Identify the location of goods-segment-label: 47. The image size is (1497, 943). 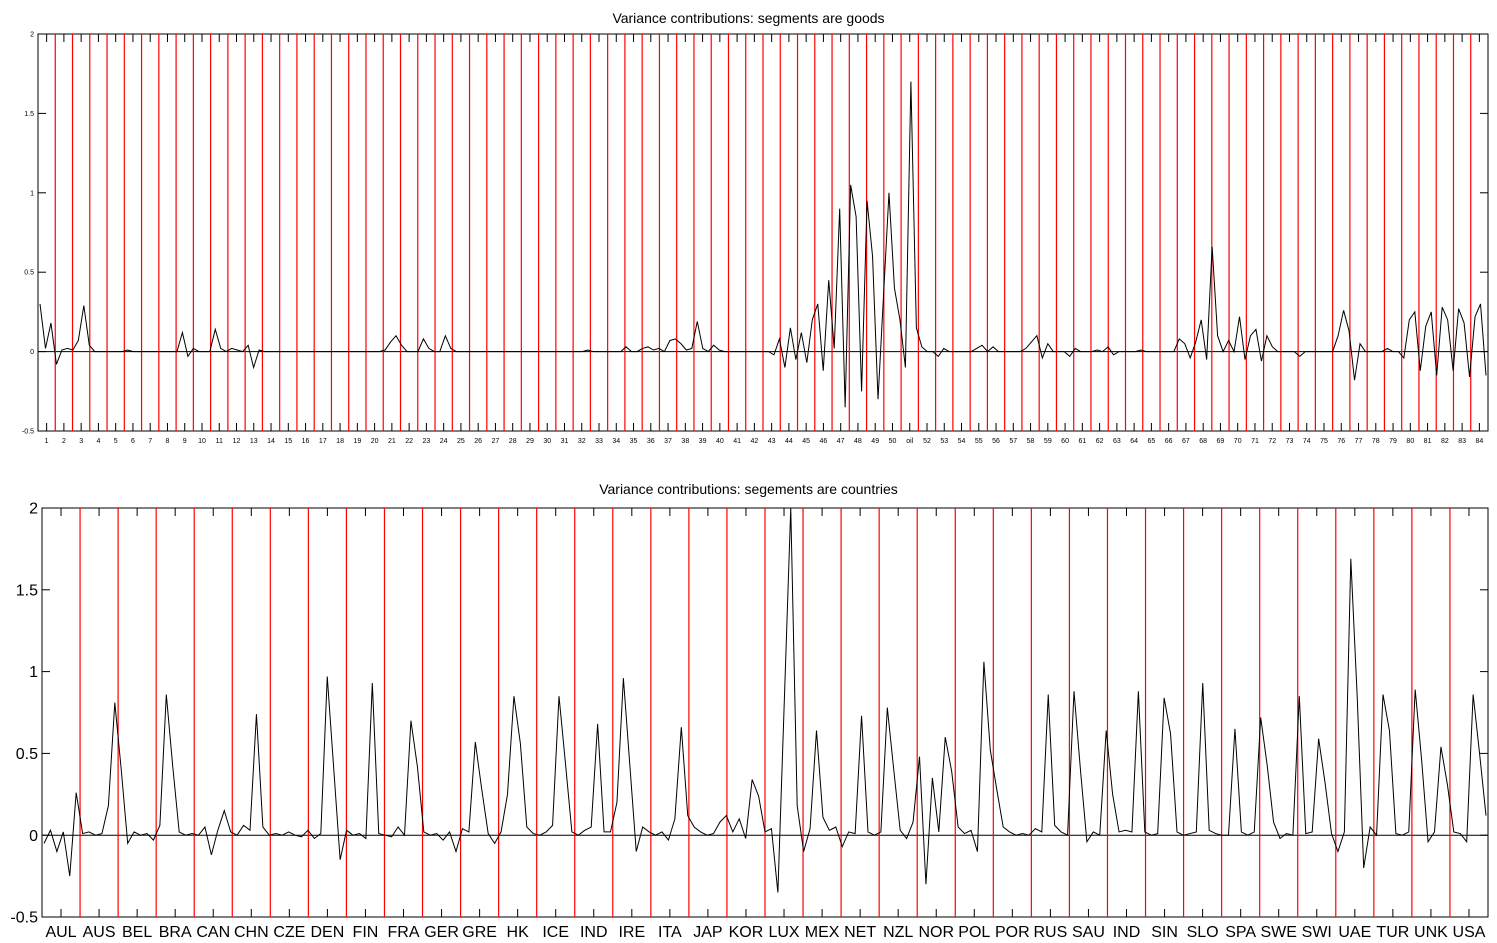
(841, 441).